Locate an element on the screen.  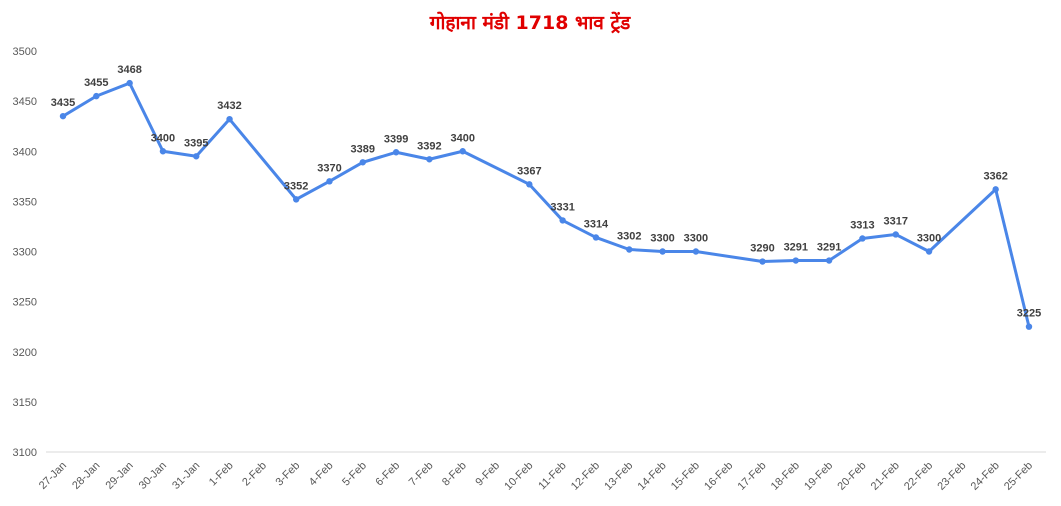
x-tick-label: 19-Feb is located at coordinates (818, 476).